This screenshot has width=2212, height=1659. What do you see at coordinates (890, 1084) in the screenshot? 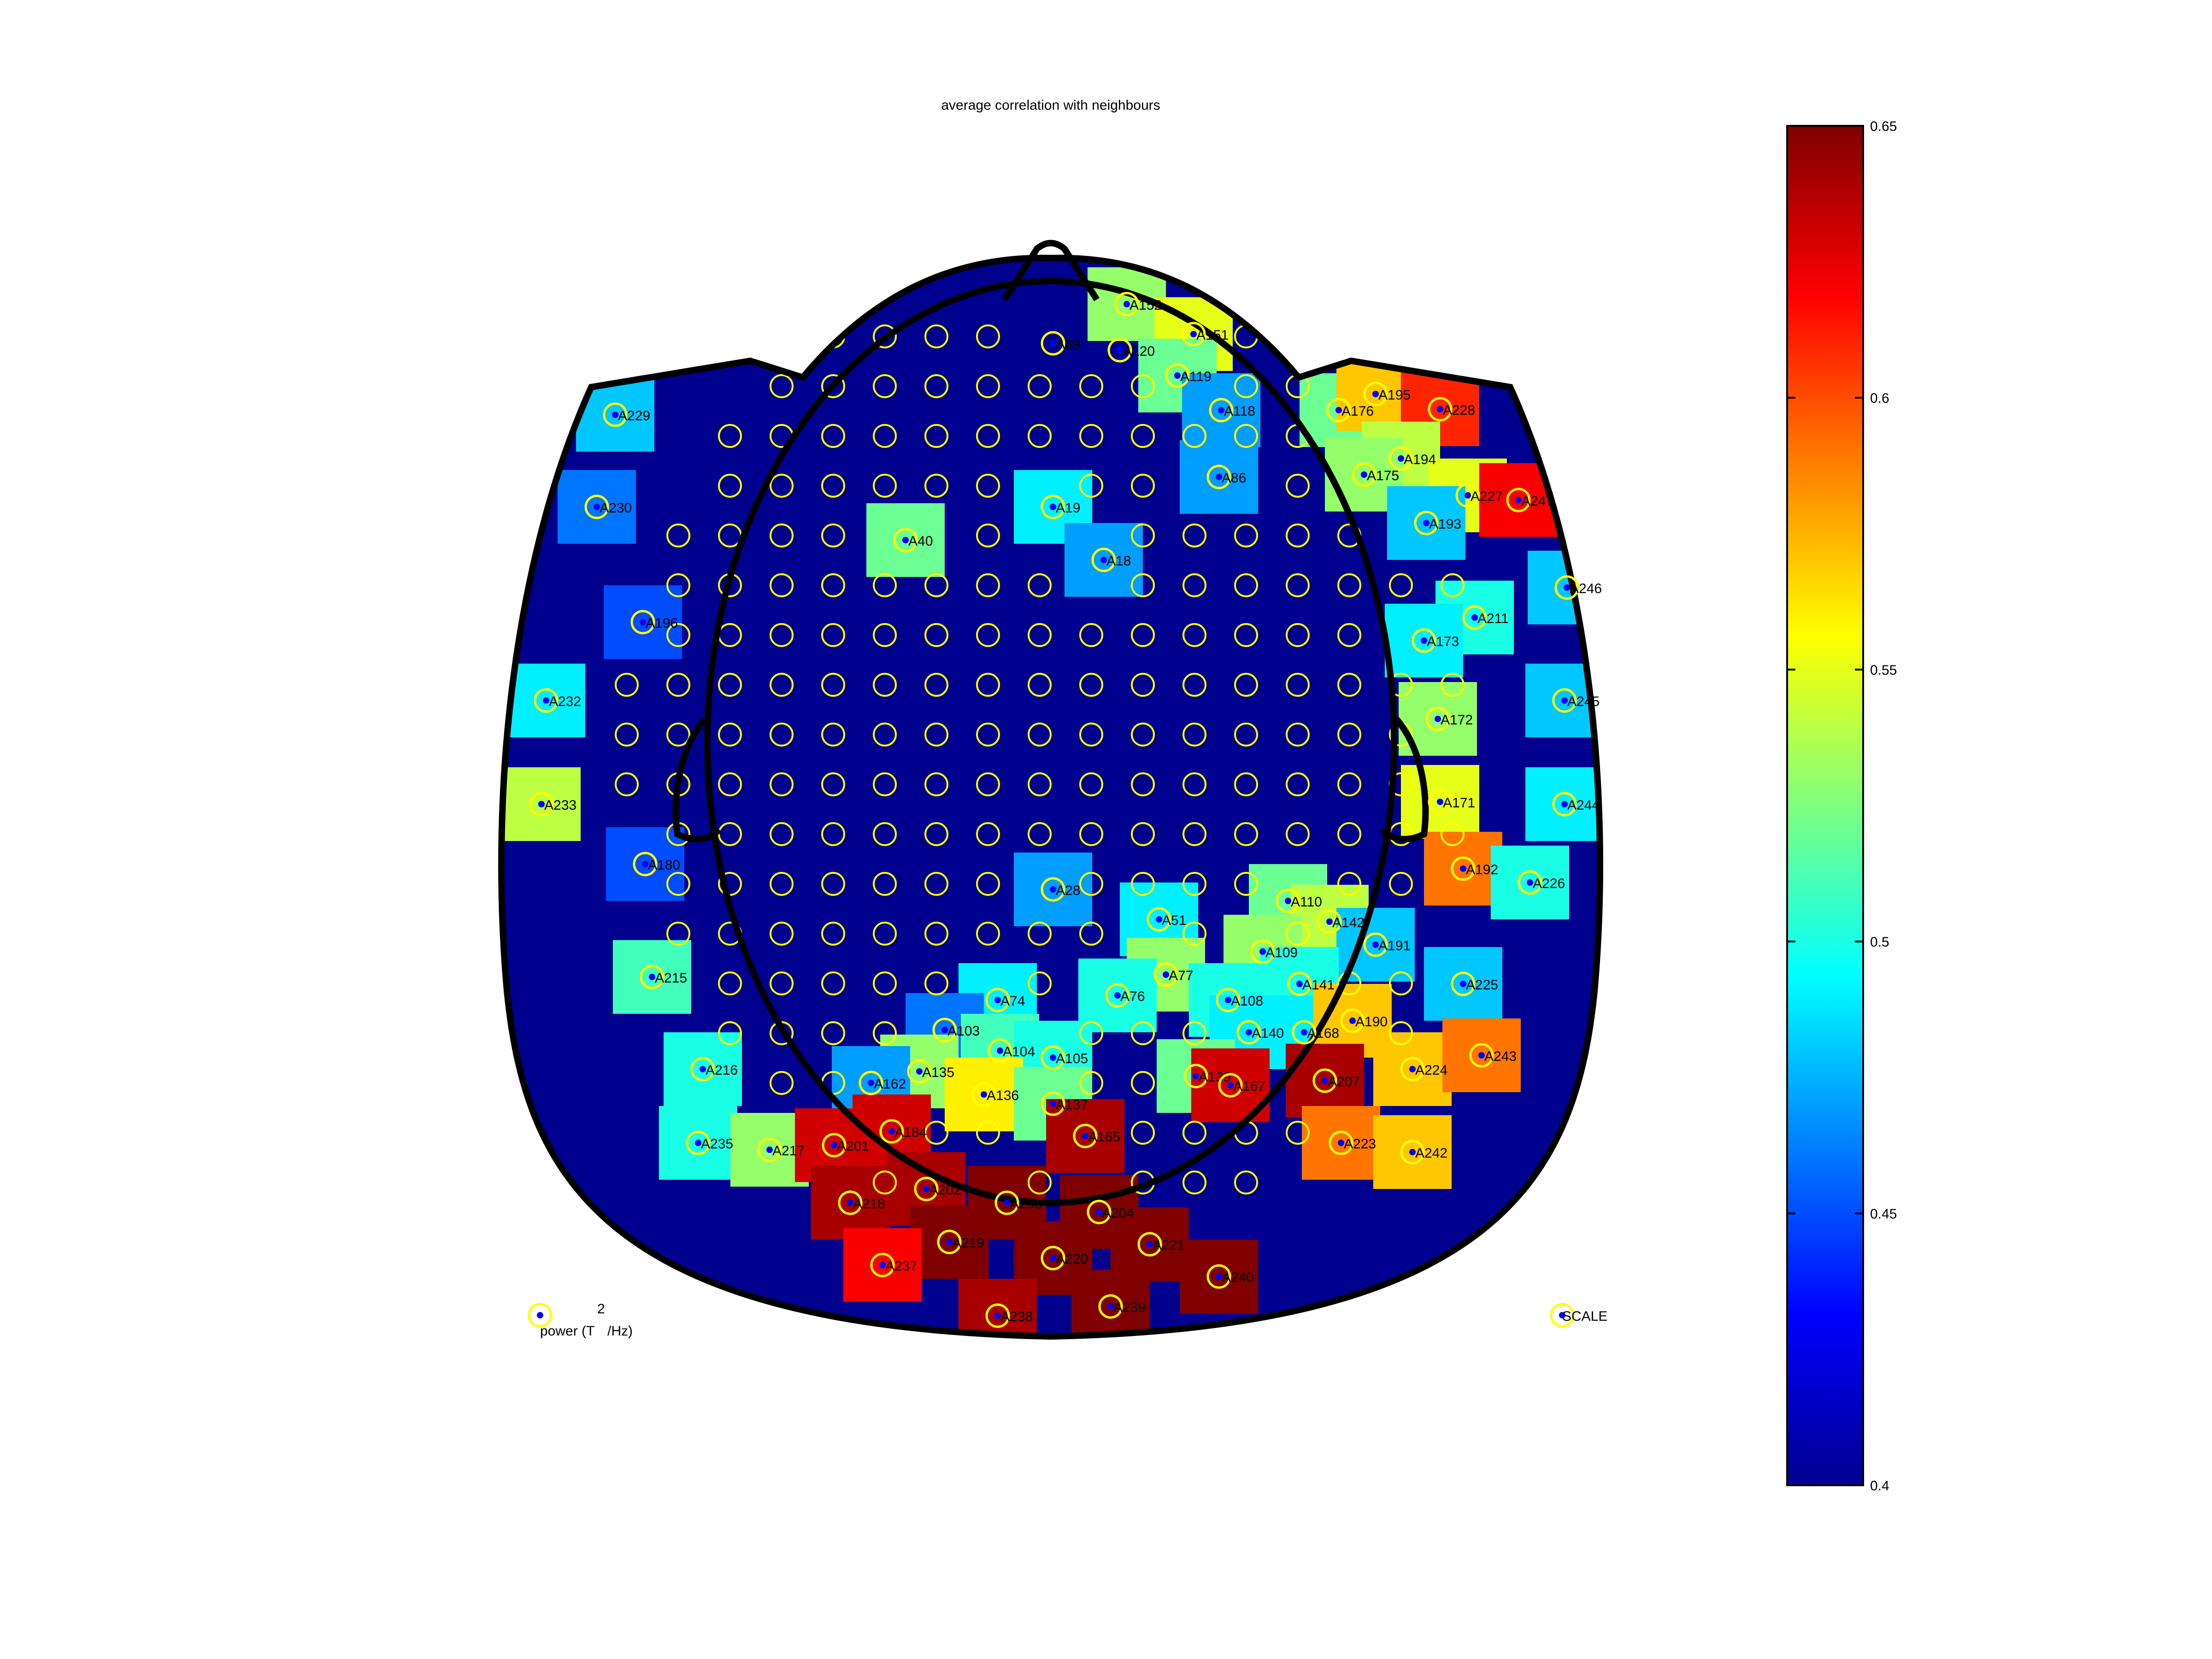
I see `sensor-label: A162` at bounding box center [890, 1084].